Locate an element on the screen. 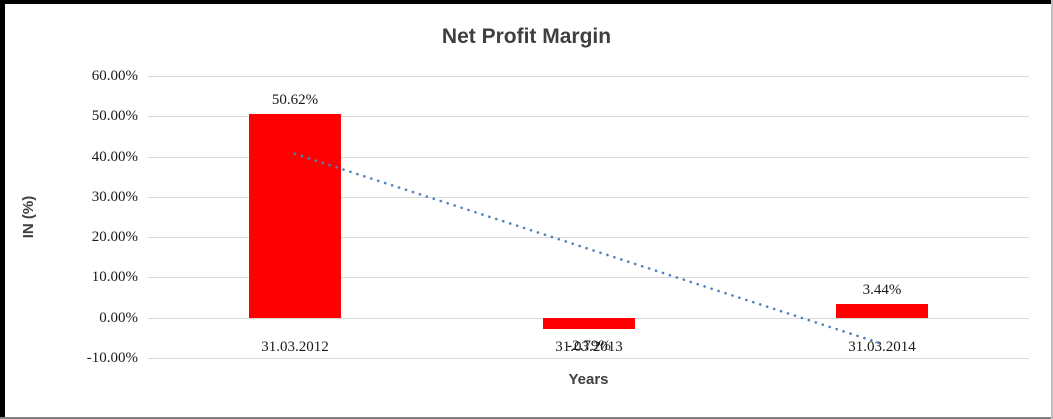 The width and height of the screenshot is (1053, 419). y-axis-tick-label: 40.00% is located at coordinates (114, 157).